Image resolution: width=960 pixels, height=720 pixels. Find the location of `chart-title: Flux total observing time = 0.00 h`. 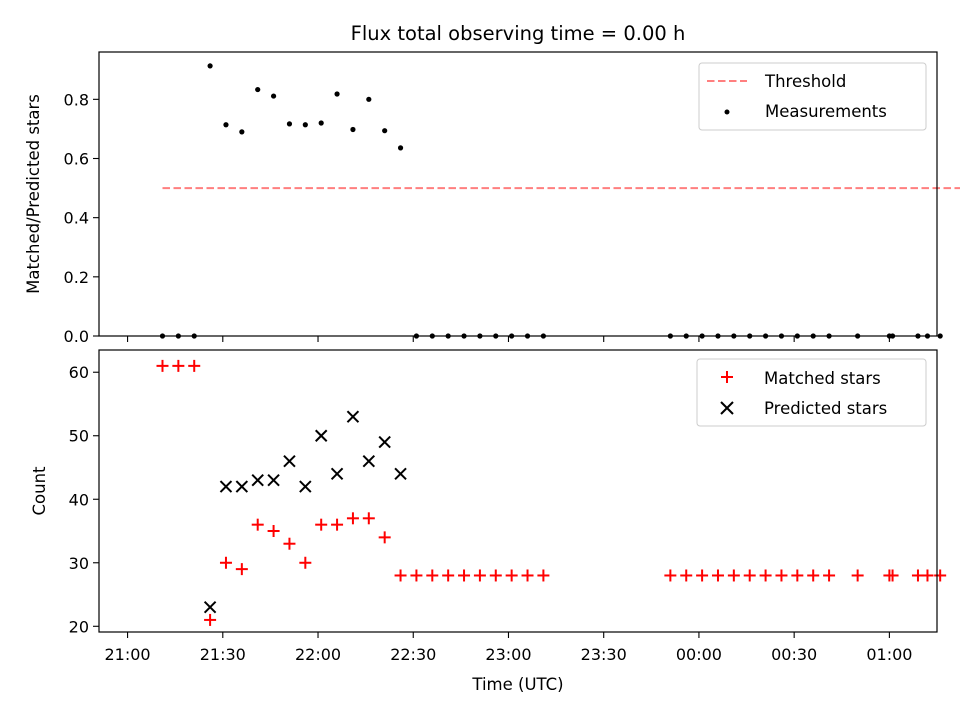

chart-title: Flux total observing time = 0.00 h is located at coordinates (518, 33).